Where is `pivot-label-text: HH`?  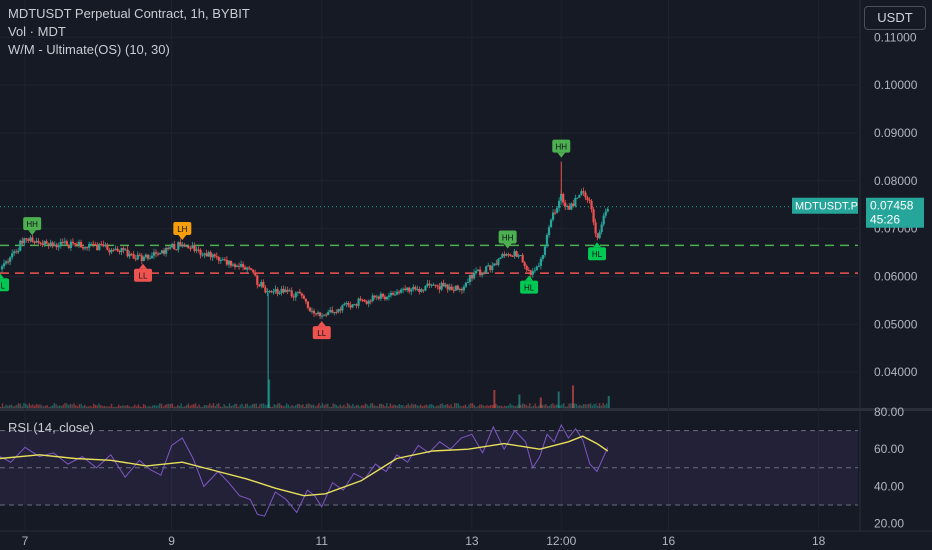
pivot-label-text: HH is located at coordinates (561, 147).